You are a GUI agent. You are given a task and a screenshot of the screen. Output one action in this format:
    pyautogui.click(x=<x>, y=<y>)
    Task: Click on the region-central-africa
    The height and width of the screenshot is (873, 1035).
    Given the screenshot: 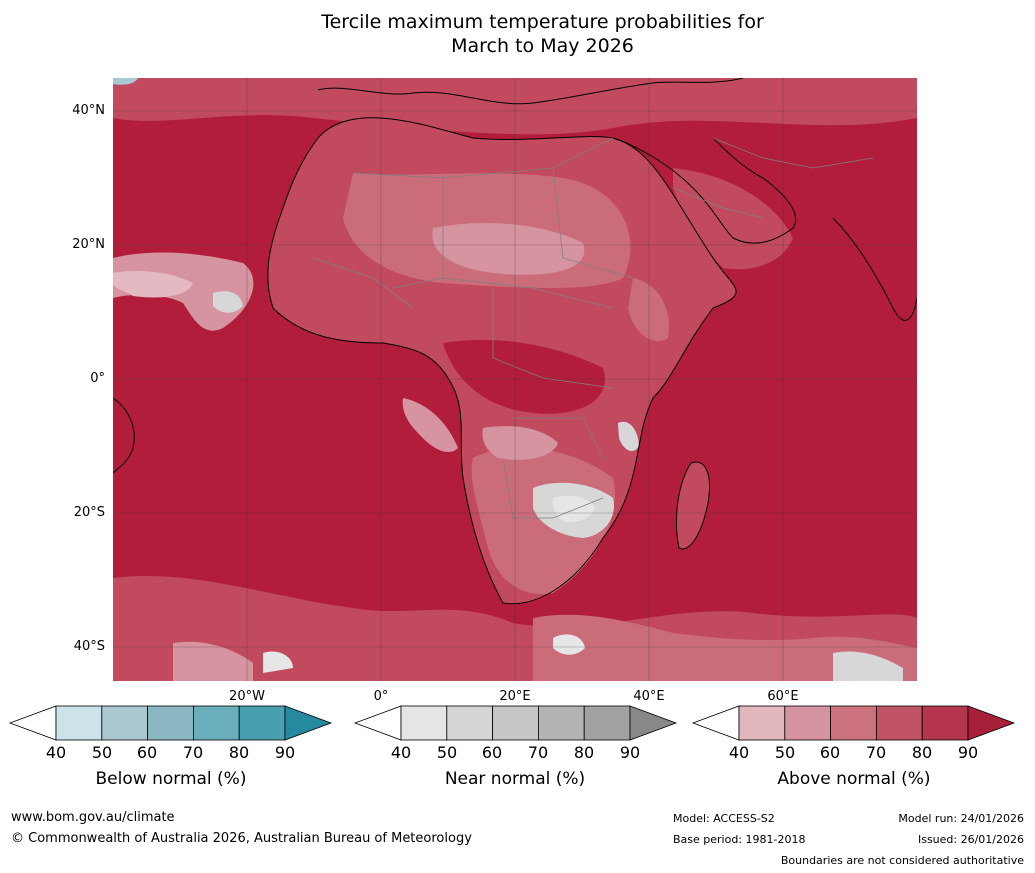 What is the action you would take?
    pyautogui.click(x=524, y=376)
    